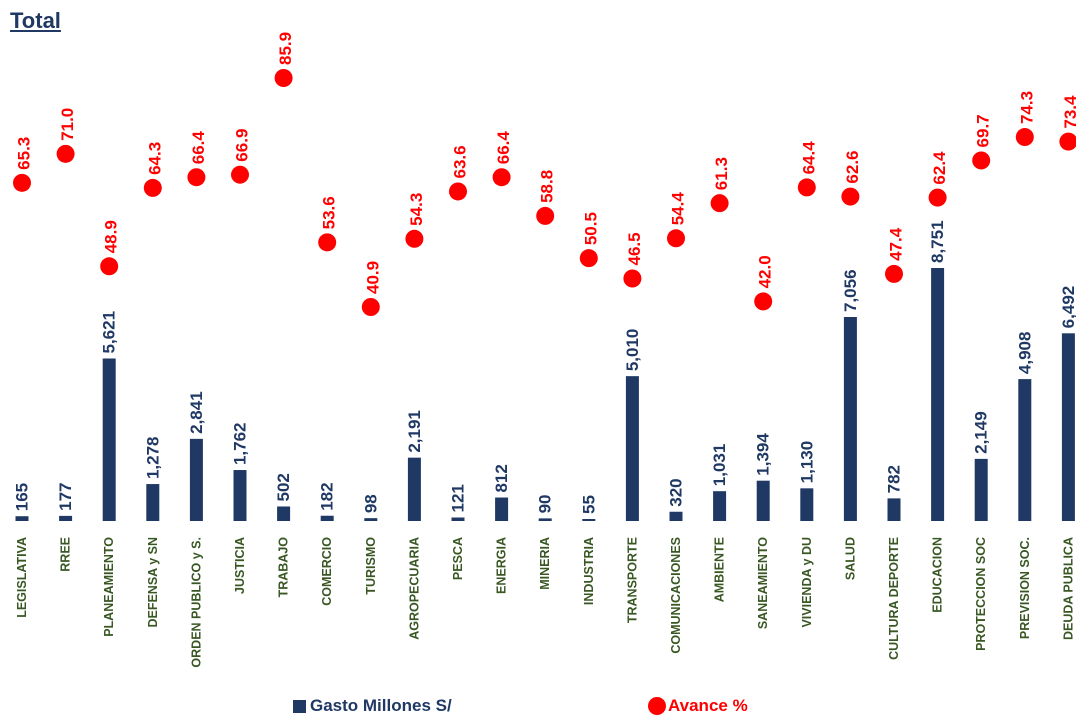 Image resolution: width=1076 pixels, height=723 pixels. Describe the element at coordinates (938, 575) in the screenshot. I see `category-label-educacion: EDUCACION` at that location.